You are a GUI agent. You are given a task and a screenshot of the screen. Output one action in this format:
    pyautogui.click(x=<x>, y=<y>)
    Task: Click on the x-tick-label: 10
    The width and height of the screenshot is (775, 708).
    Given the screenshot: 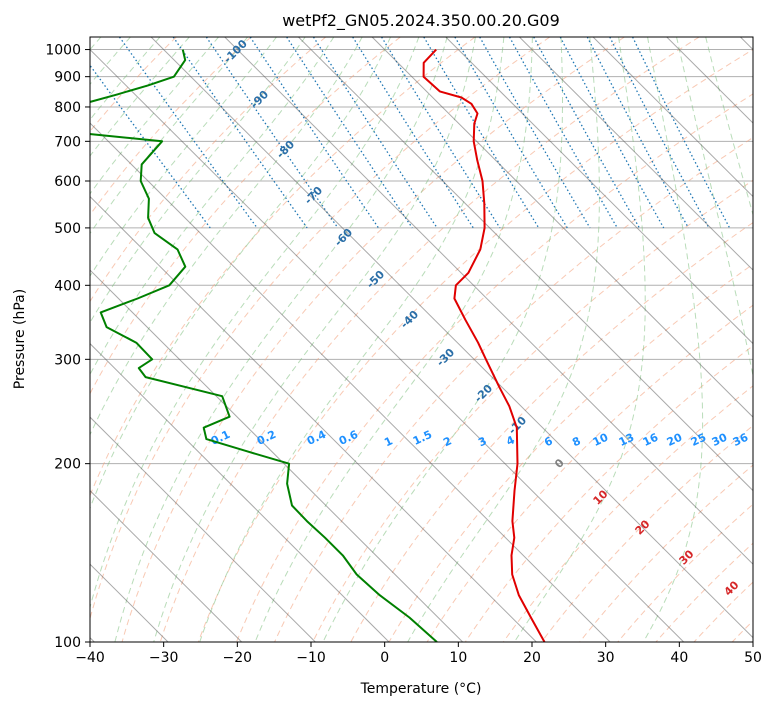 What is the action you would take?
    pyautogui.click(x=458, y=658)
    